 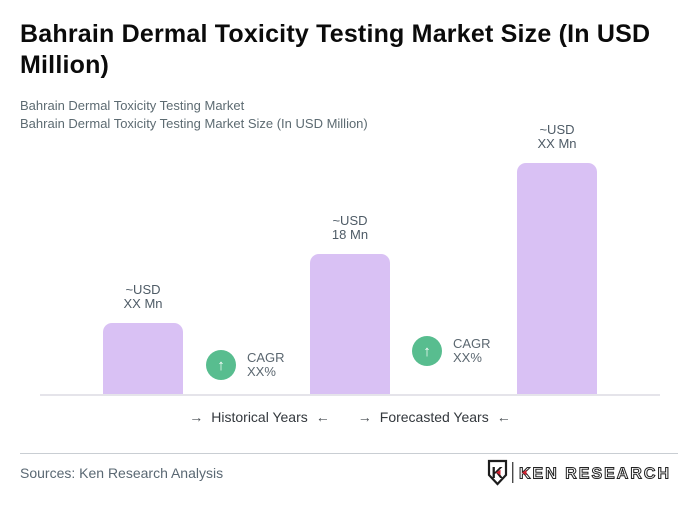 What do you see at coordinates (350, 395) in the screenshot?
I see `x-axis-line` at bounding box center [350, 395].